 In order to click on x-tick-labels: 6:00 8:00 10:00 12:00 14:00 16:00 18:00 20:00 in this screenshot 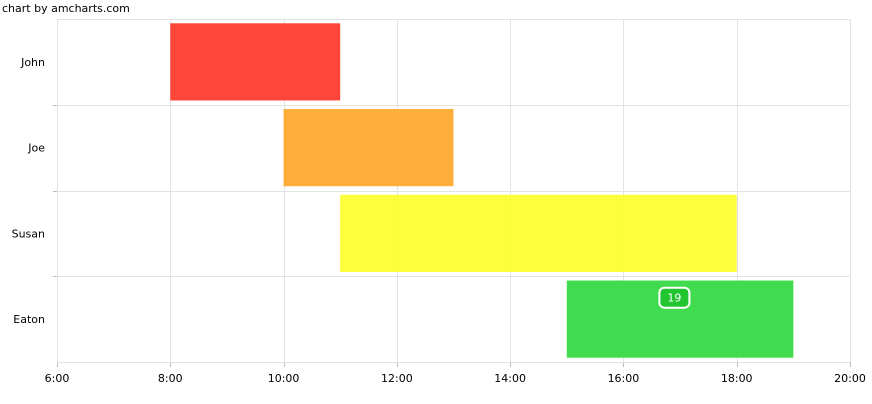, I will do `click(455, 378)`.